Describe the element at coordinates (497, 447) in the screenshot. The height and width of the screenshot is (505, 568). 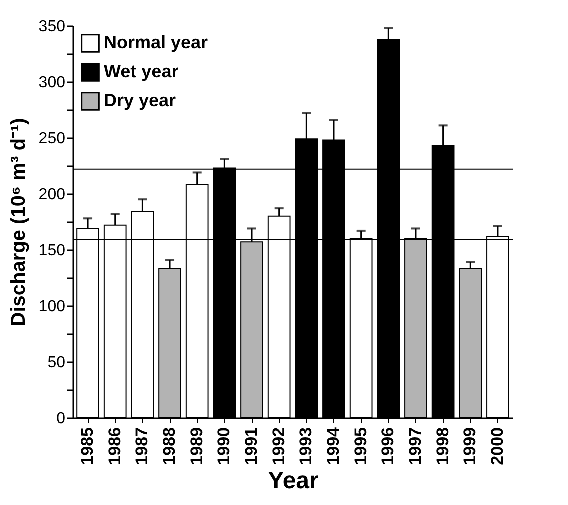
I see `x-tick-label: 2000` at that location.